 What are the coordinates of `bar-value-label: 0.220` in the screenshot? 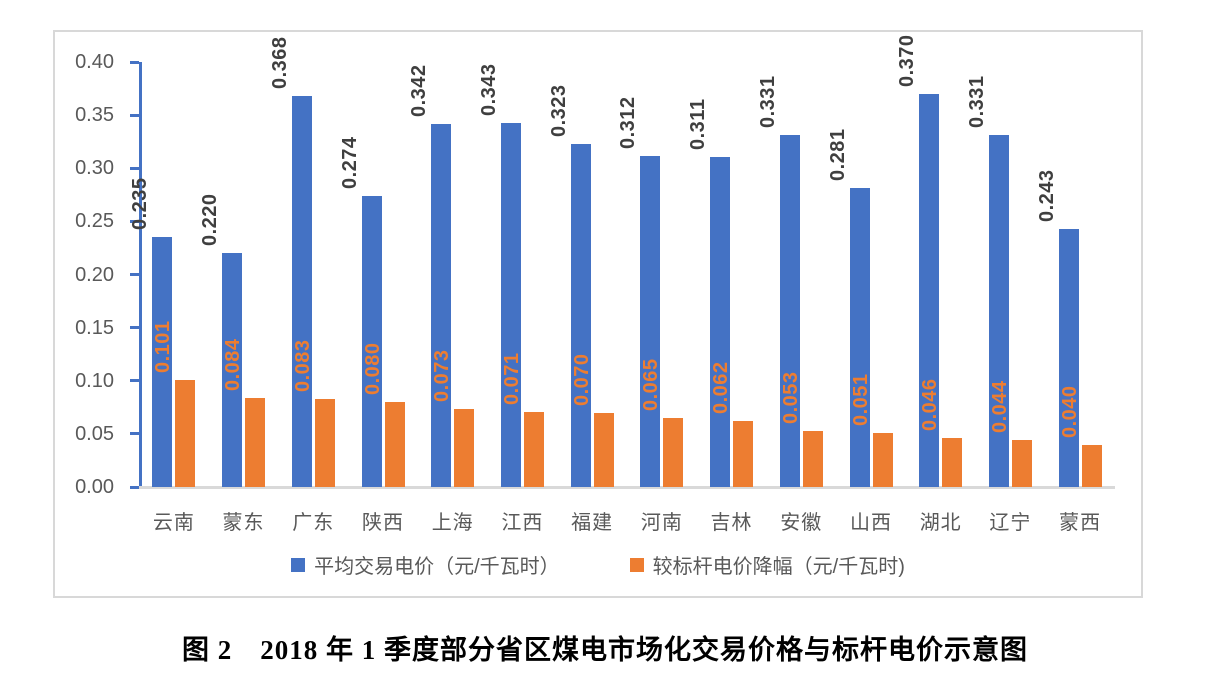 It's located at (210, 220).